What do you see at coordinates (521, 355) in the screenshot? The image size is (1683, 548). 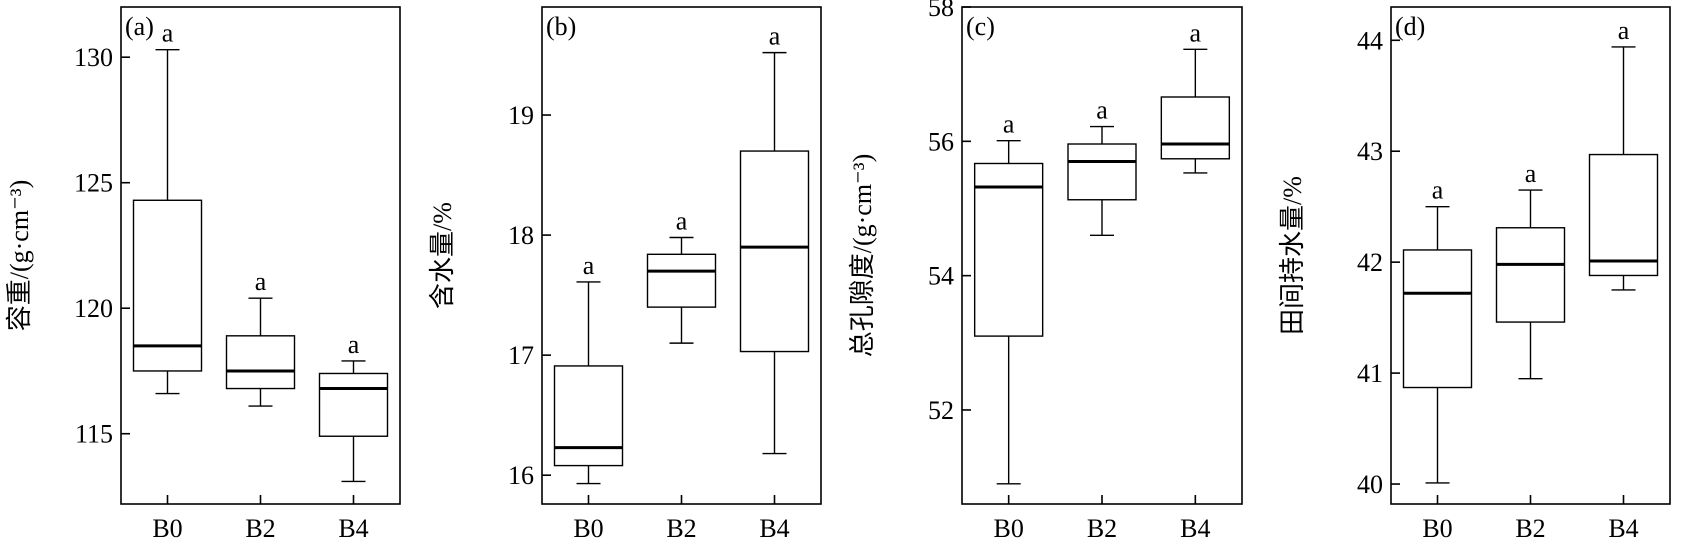 I see `y-tick-label: 17` at bounding box center [521, 355].